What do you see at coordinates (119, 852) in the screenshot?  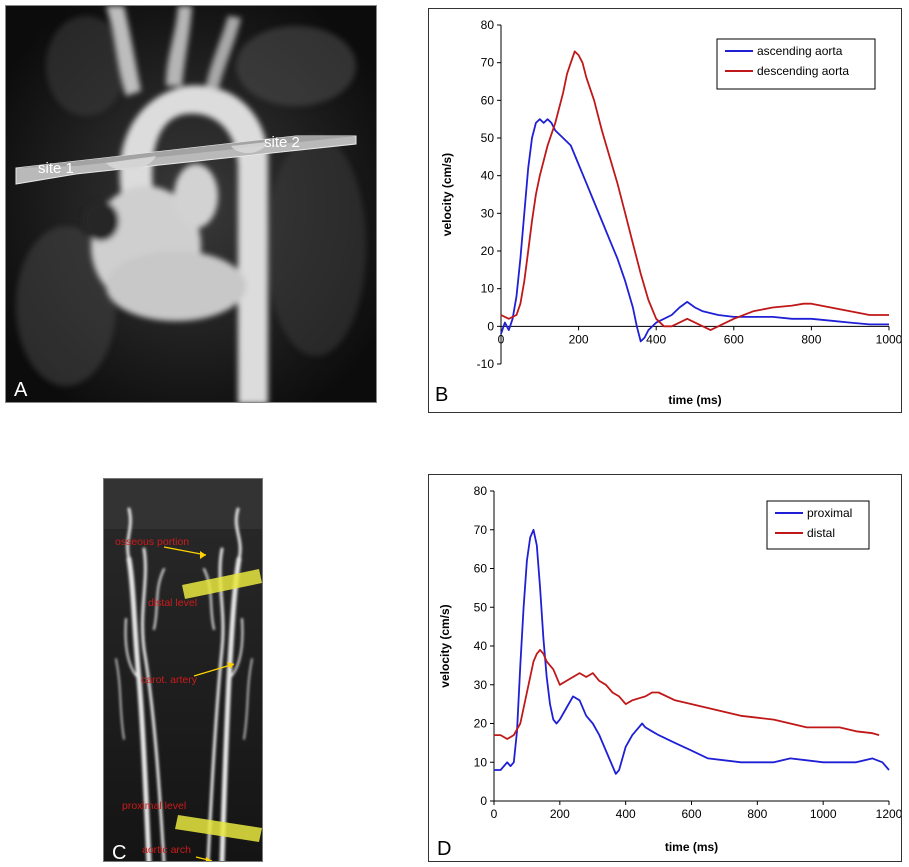 I see `panel-c-letter: C` at bounding box center [119, 852].